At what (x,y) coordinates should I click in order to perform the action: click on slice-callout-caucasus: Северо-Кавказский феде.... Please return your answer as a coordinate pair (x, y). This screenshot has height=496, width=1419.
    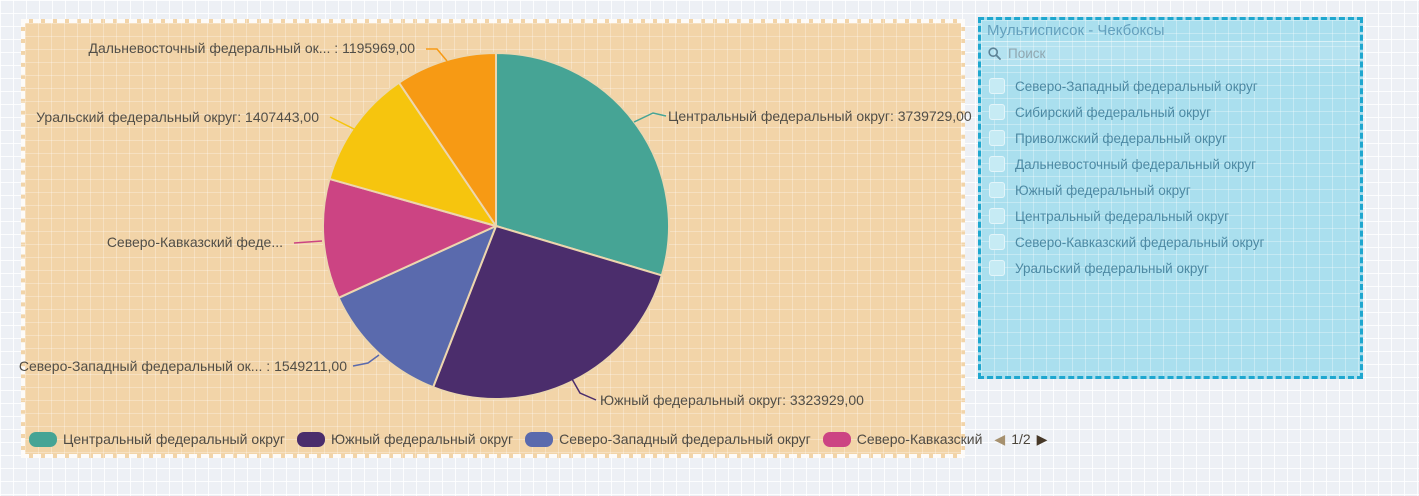
    Looking at the image, I should click on (194, 242).